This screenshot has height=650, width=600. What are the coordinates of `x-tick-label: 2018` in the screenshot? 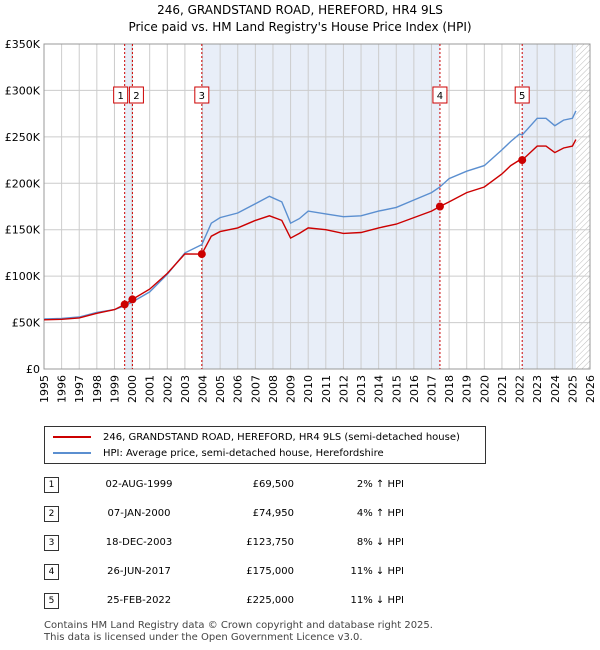 It's located at (449, 389).